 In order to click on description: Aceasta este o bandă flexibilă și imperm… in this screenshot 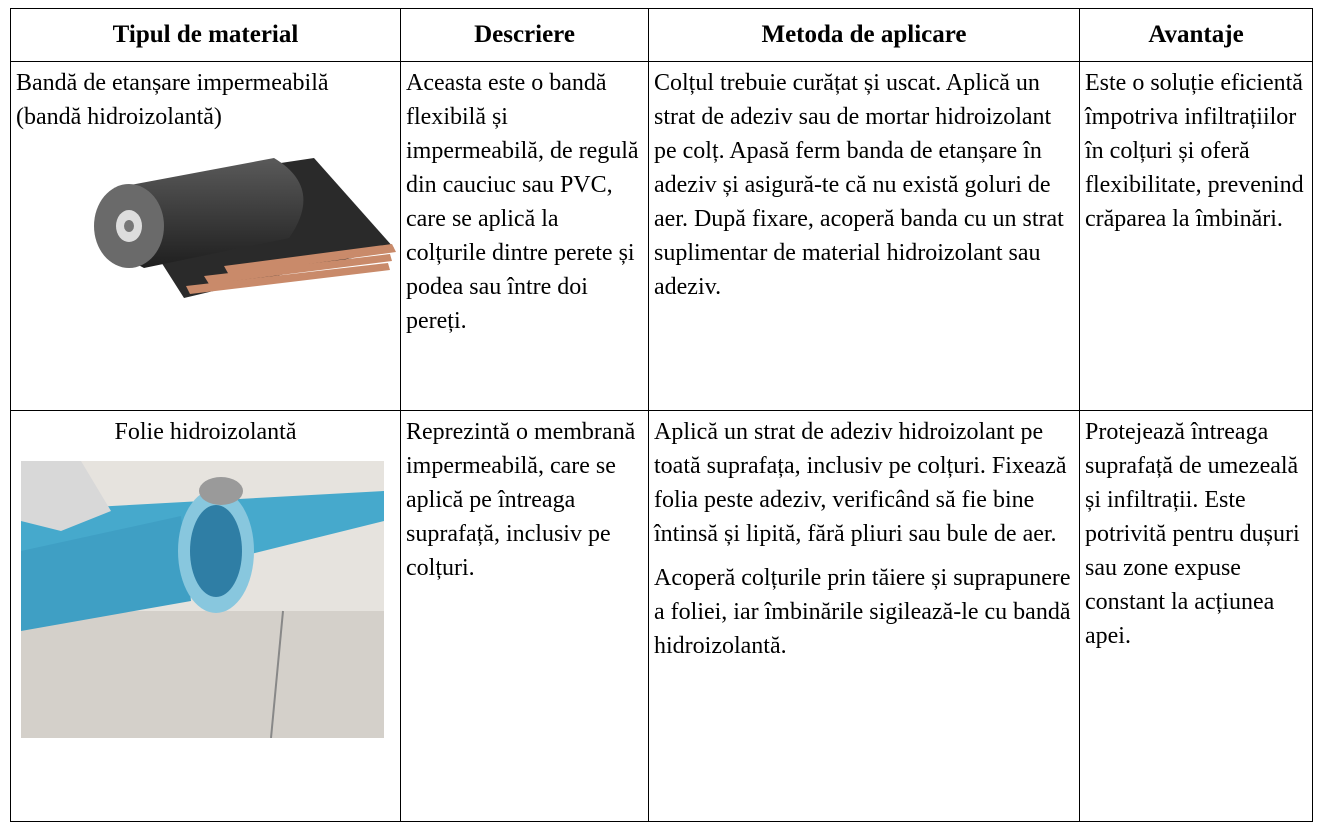, I will do `click(522, 202)`.